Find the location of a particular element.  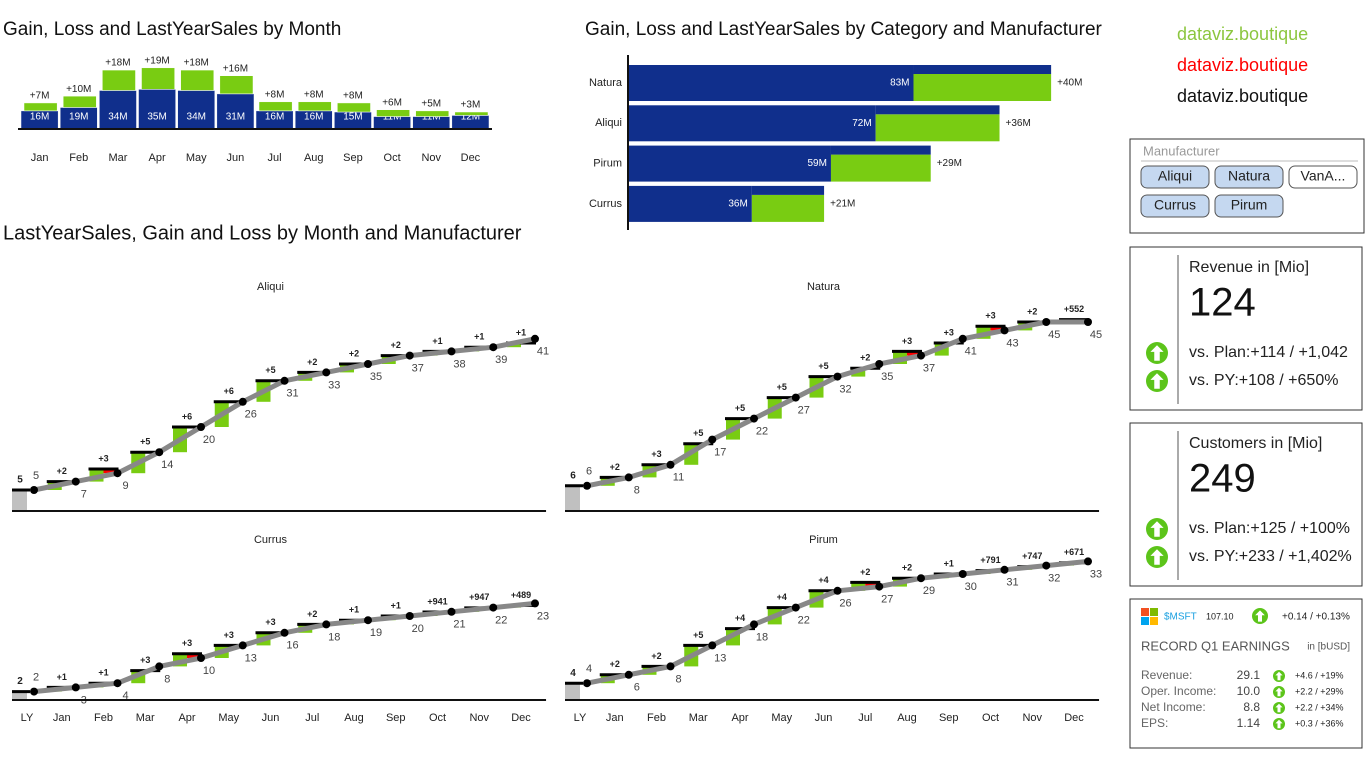

stock-row-value: 29.1 is located at coordinates (1249, 675).